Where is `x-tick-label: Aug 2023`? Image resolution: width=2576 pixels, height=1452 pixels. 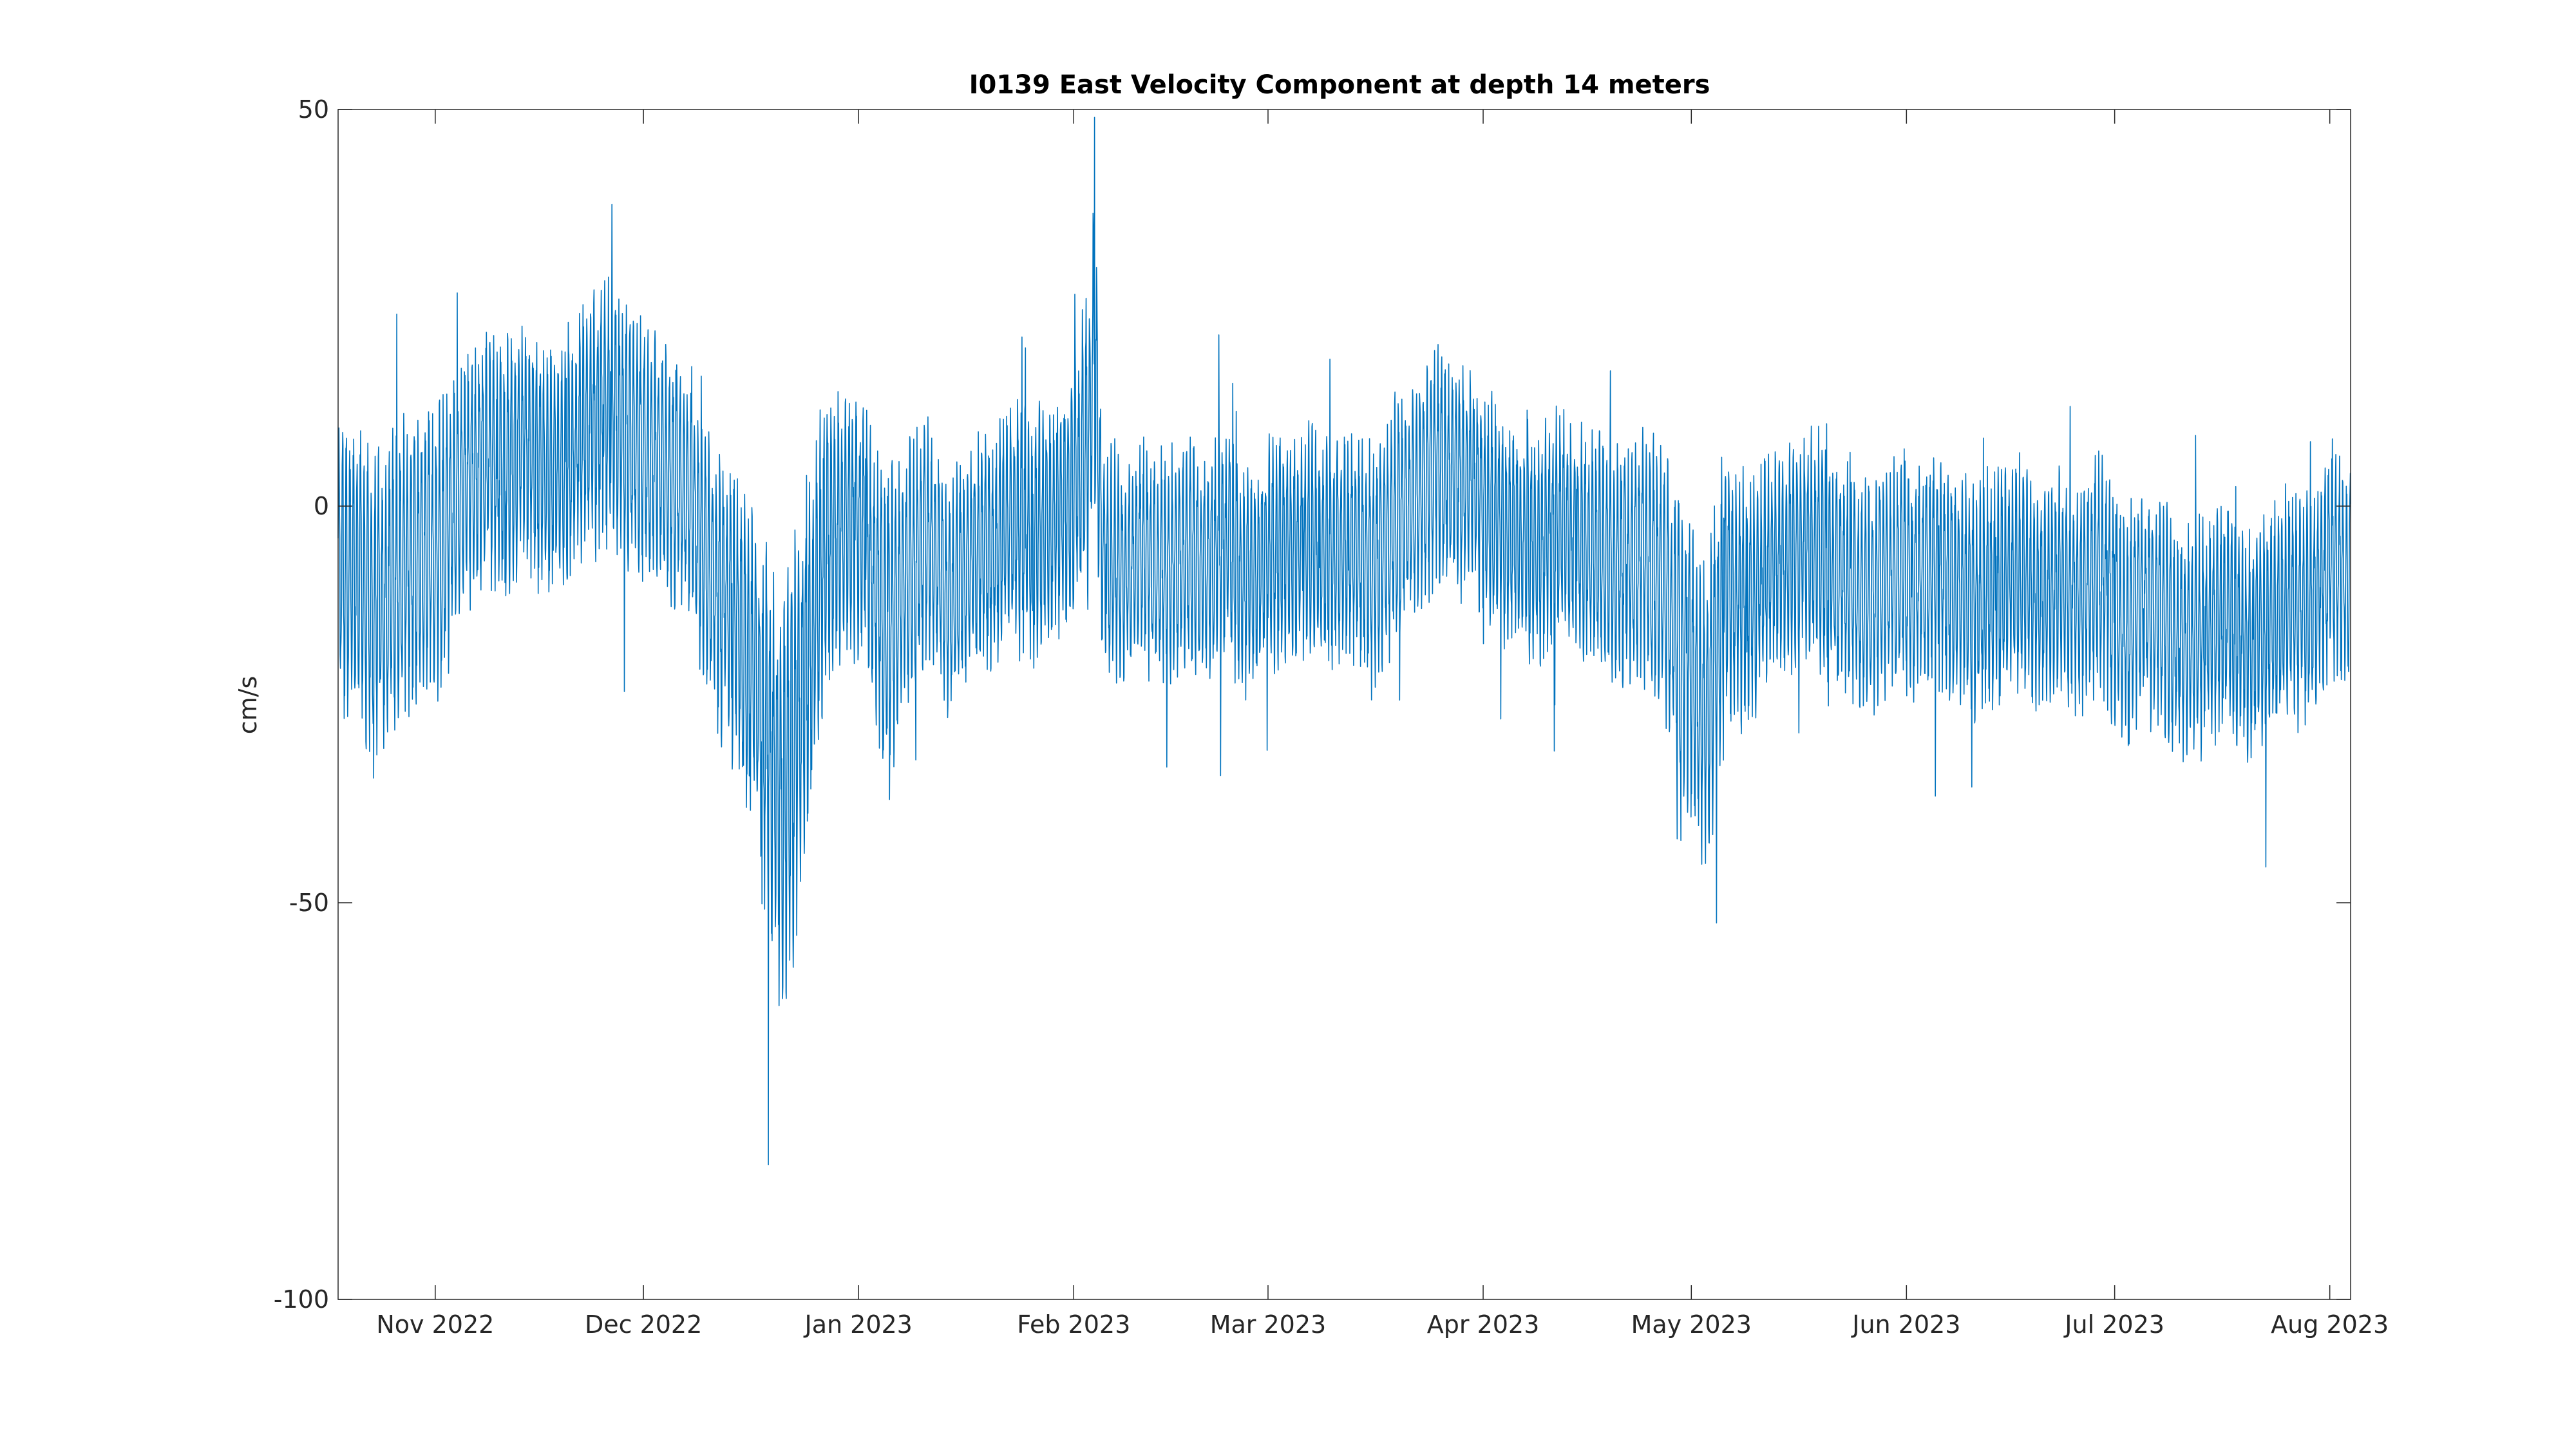 x-tick-label: Aug 2023 is located at coordinates (2330, 1325).